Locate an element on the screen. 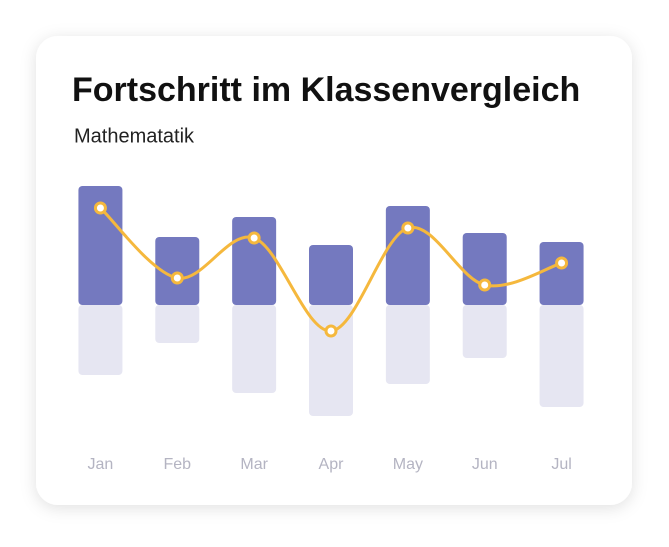  x-tick-label: May is located at coordinates (408, 464).